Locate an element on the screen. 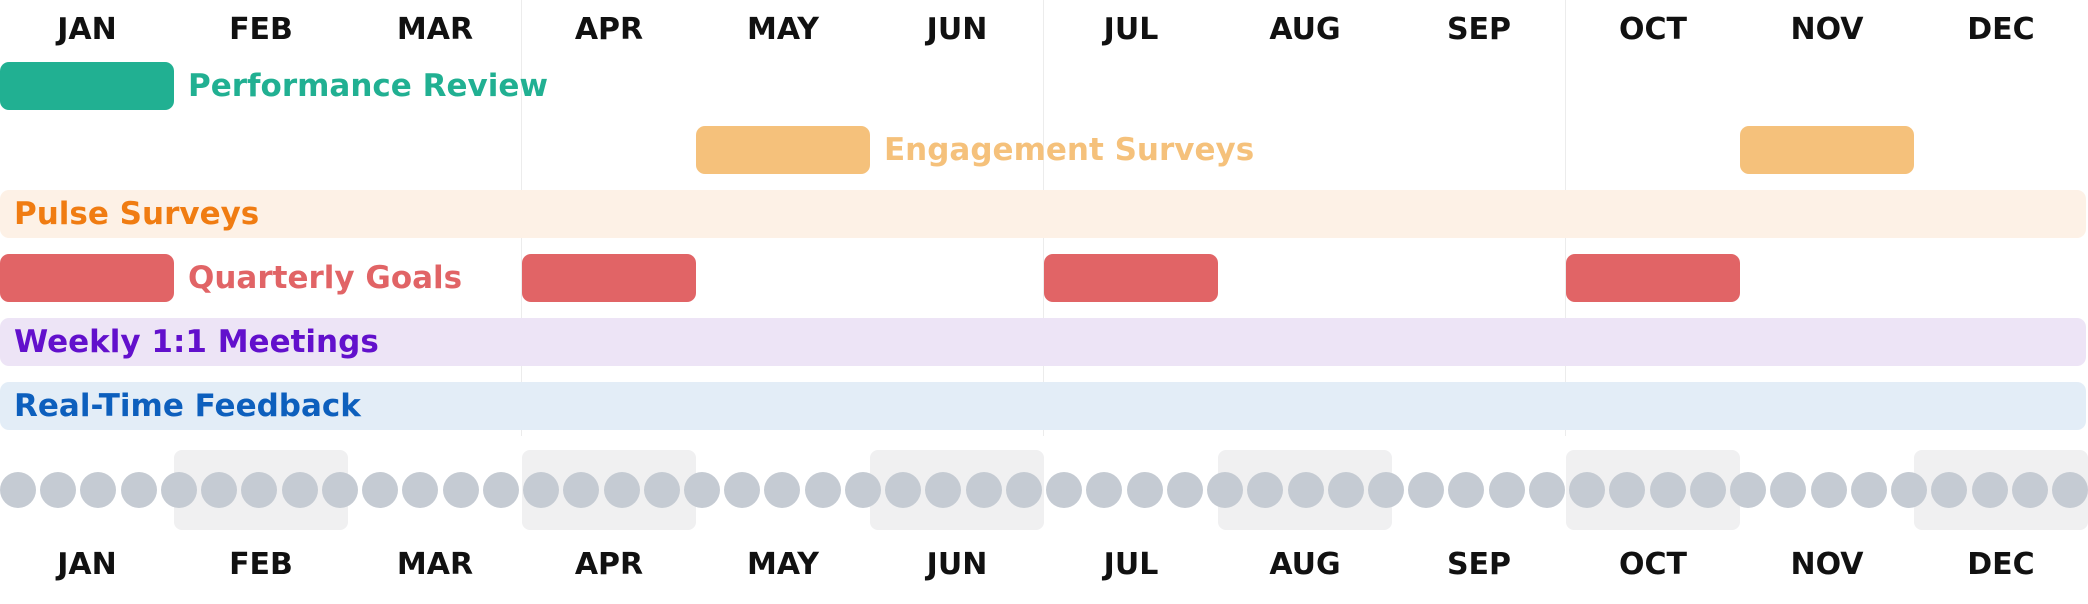 The image size is (2088, 604). month-label-bottom-may: MAY is located at coordinates (783, 564).